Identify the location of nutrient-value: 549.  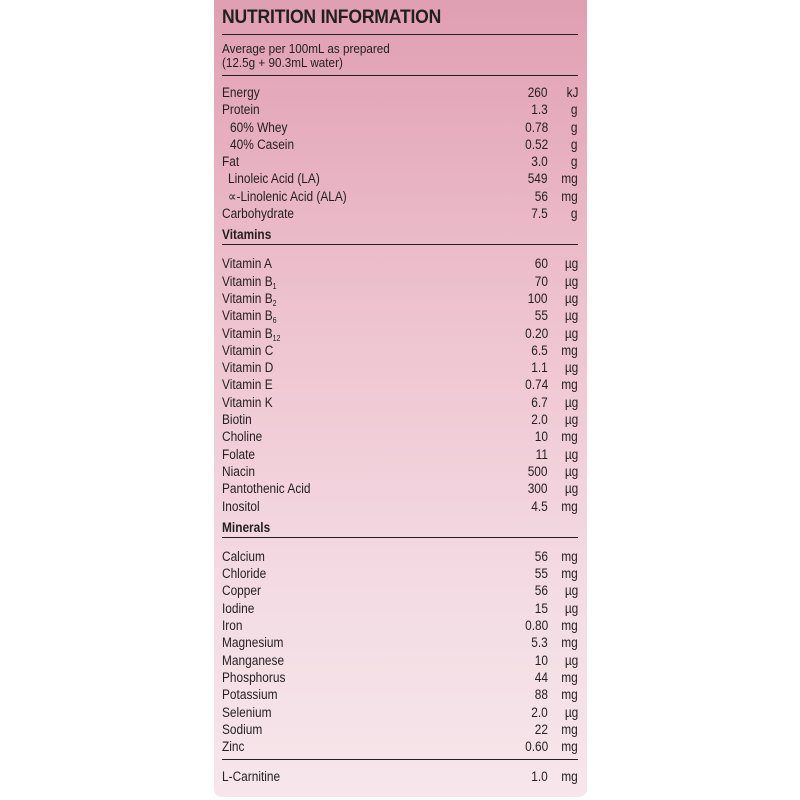
(538, 179).